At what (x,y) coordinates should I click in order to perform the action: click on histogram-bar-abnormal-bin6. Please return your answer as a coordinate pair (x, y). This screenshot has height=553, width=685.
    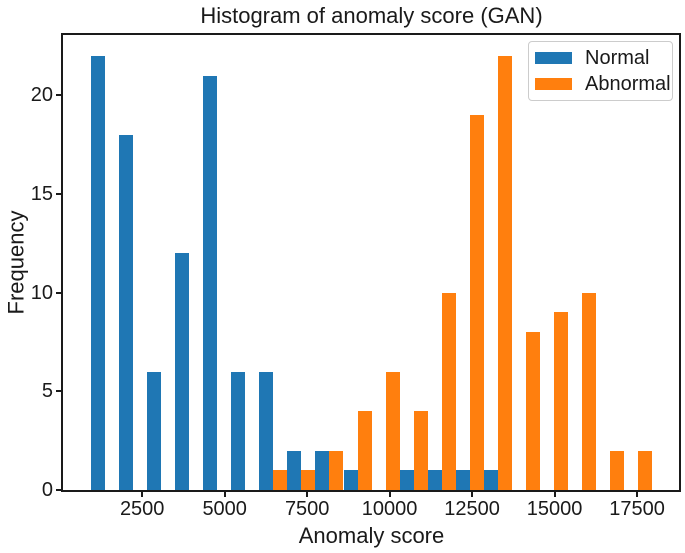
    Looking at the image, I should click on (280, 480).